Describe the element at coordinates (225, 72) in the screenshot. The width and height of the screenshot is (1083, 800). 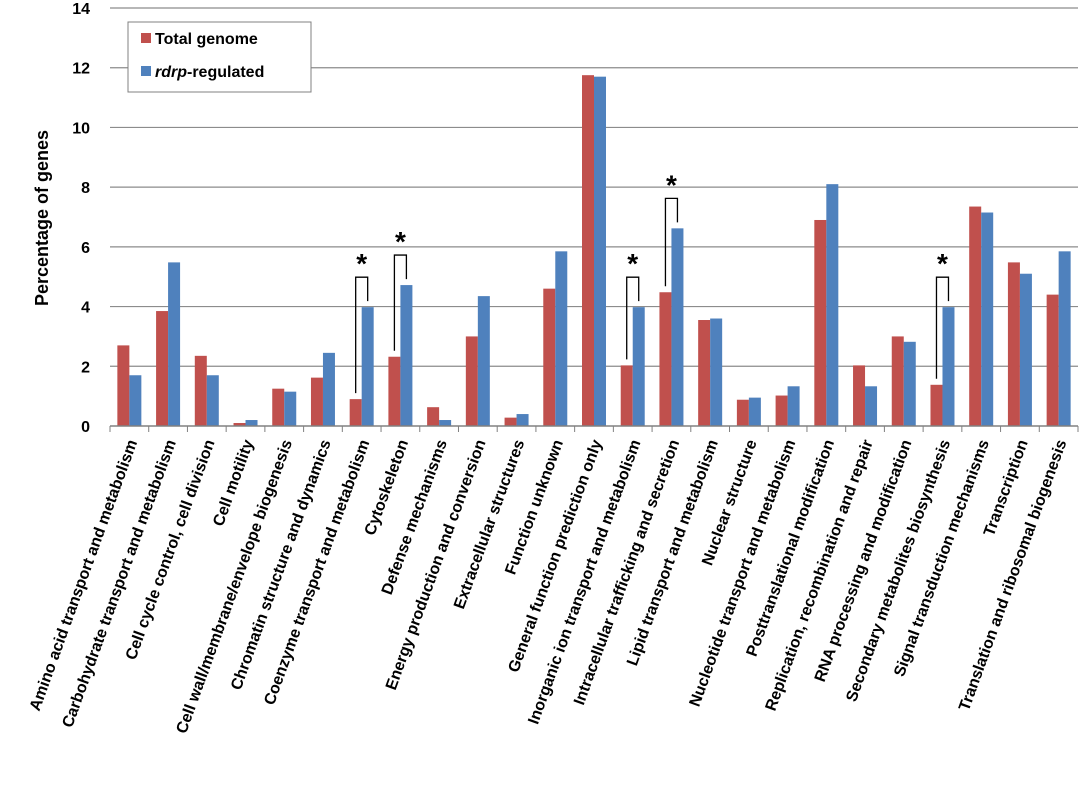
I see `legend-entry-text: -regulated` at that location.